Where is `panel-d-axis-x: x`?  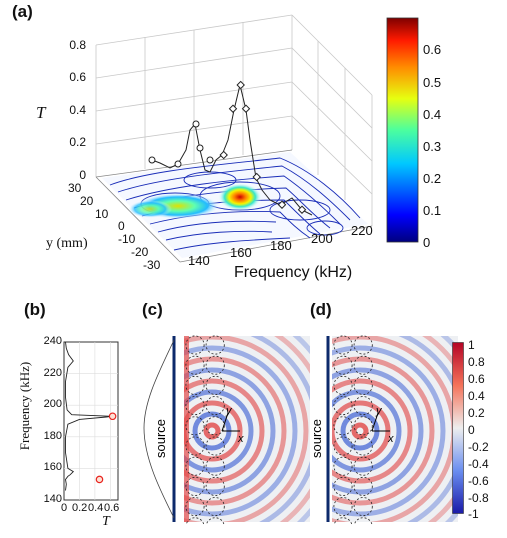
panel-d-axis-x: x is located at coordinates (390, 439).